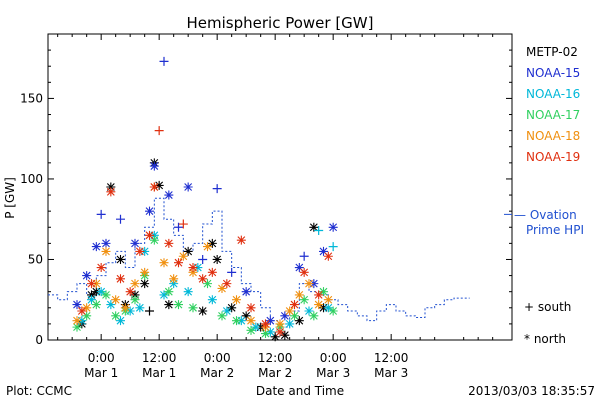 This screenshot has width=600, height=400. Describe the element at coordinates (531, 391) in the screenshot. I see `plot-timestamp: 2013/03/03 18:35:57` at that location.